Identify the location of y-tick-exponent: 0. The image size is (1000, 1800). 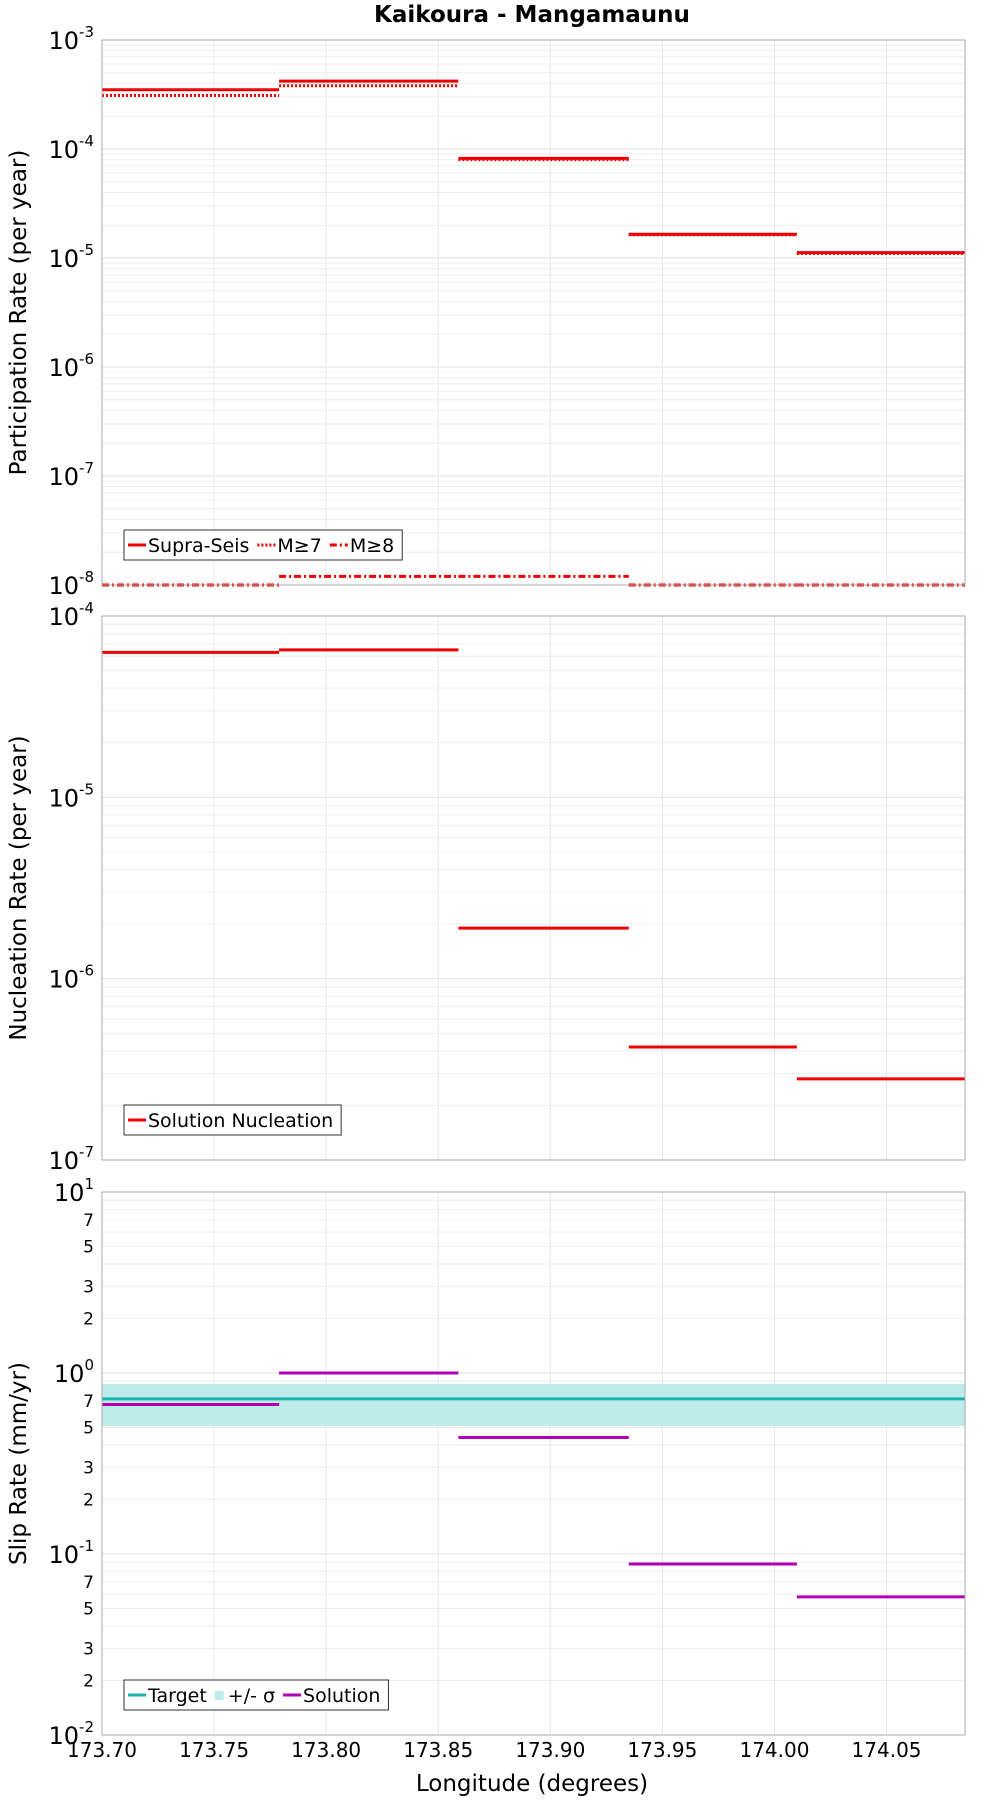
(89, 1365).